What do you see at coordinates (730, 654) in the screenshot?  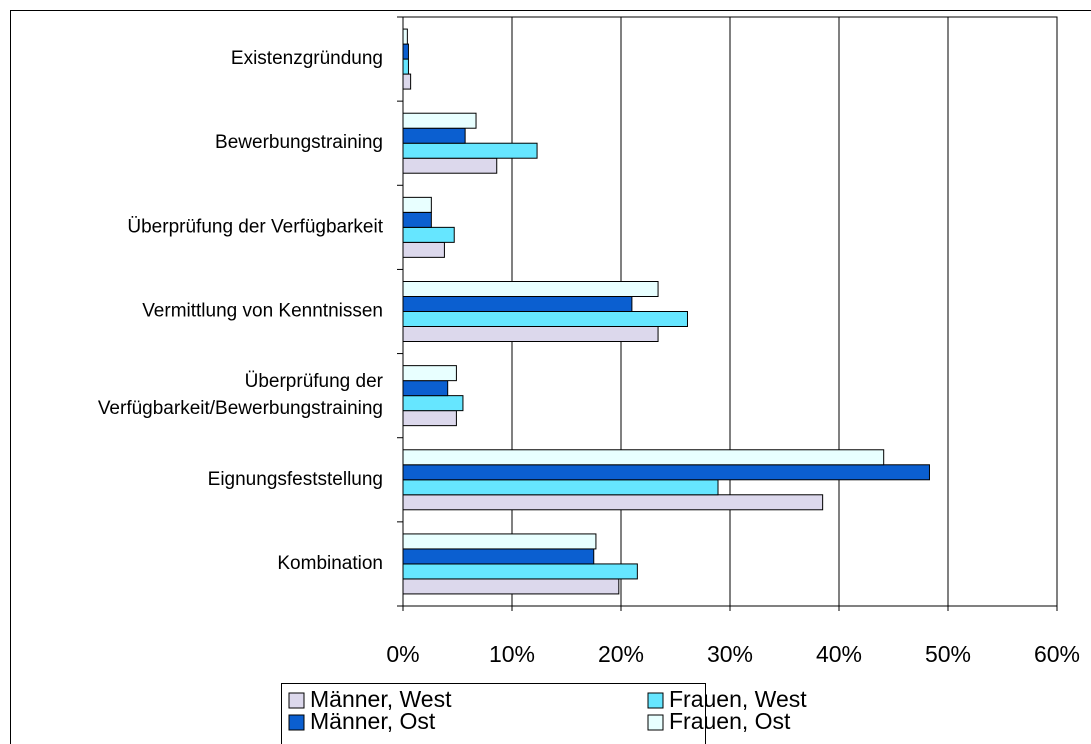 I see `x-tick-label: 30%` at bounding box center [730, 654].